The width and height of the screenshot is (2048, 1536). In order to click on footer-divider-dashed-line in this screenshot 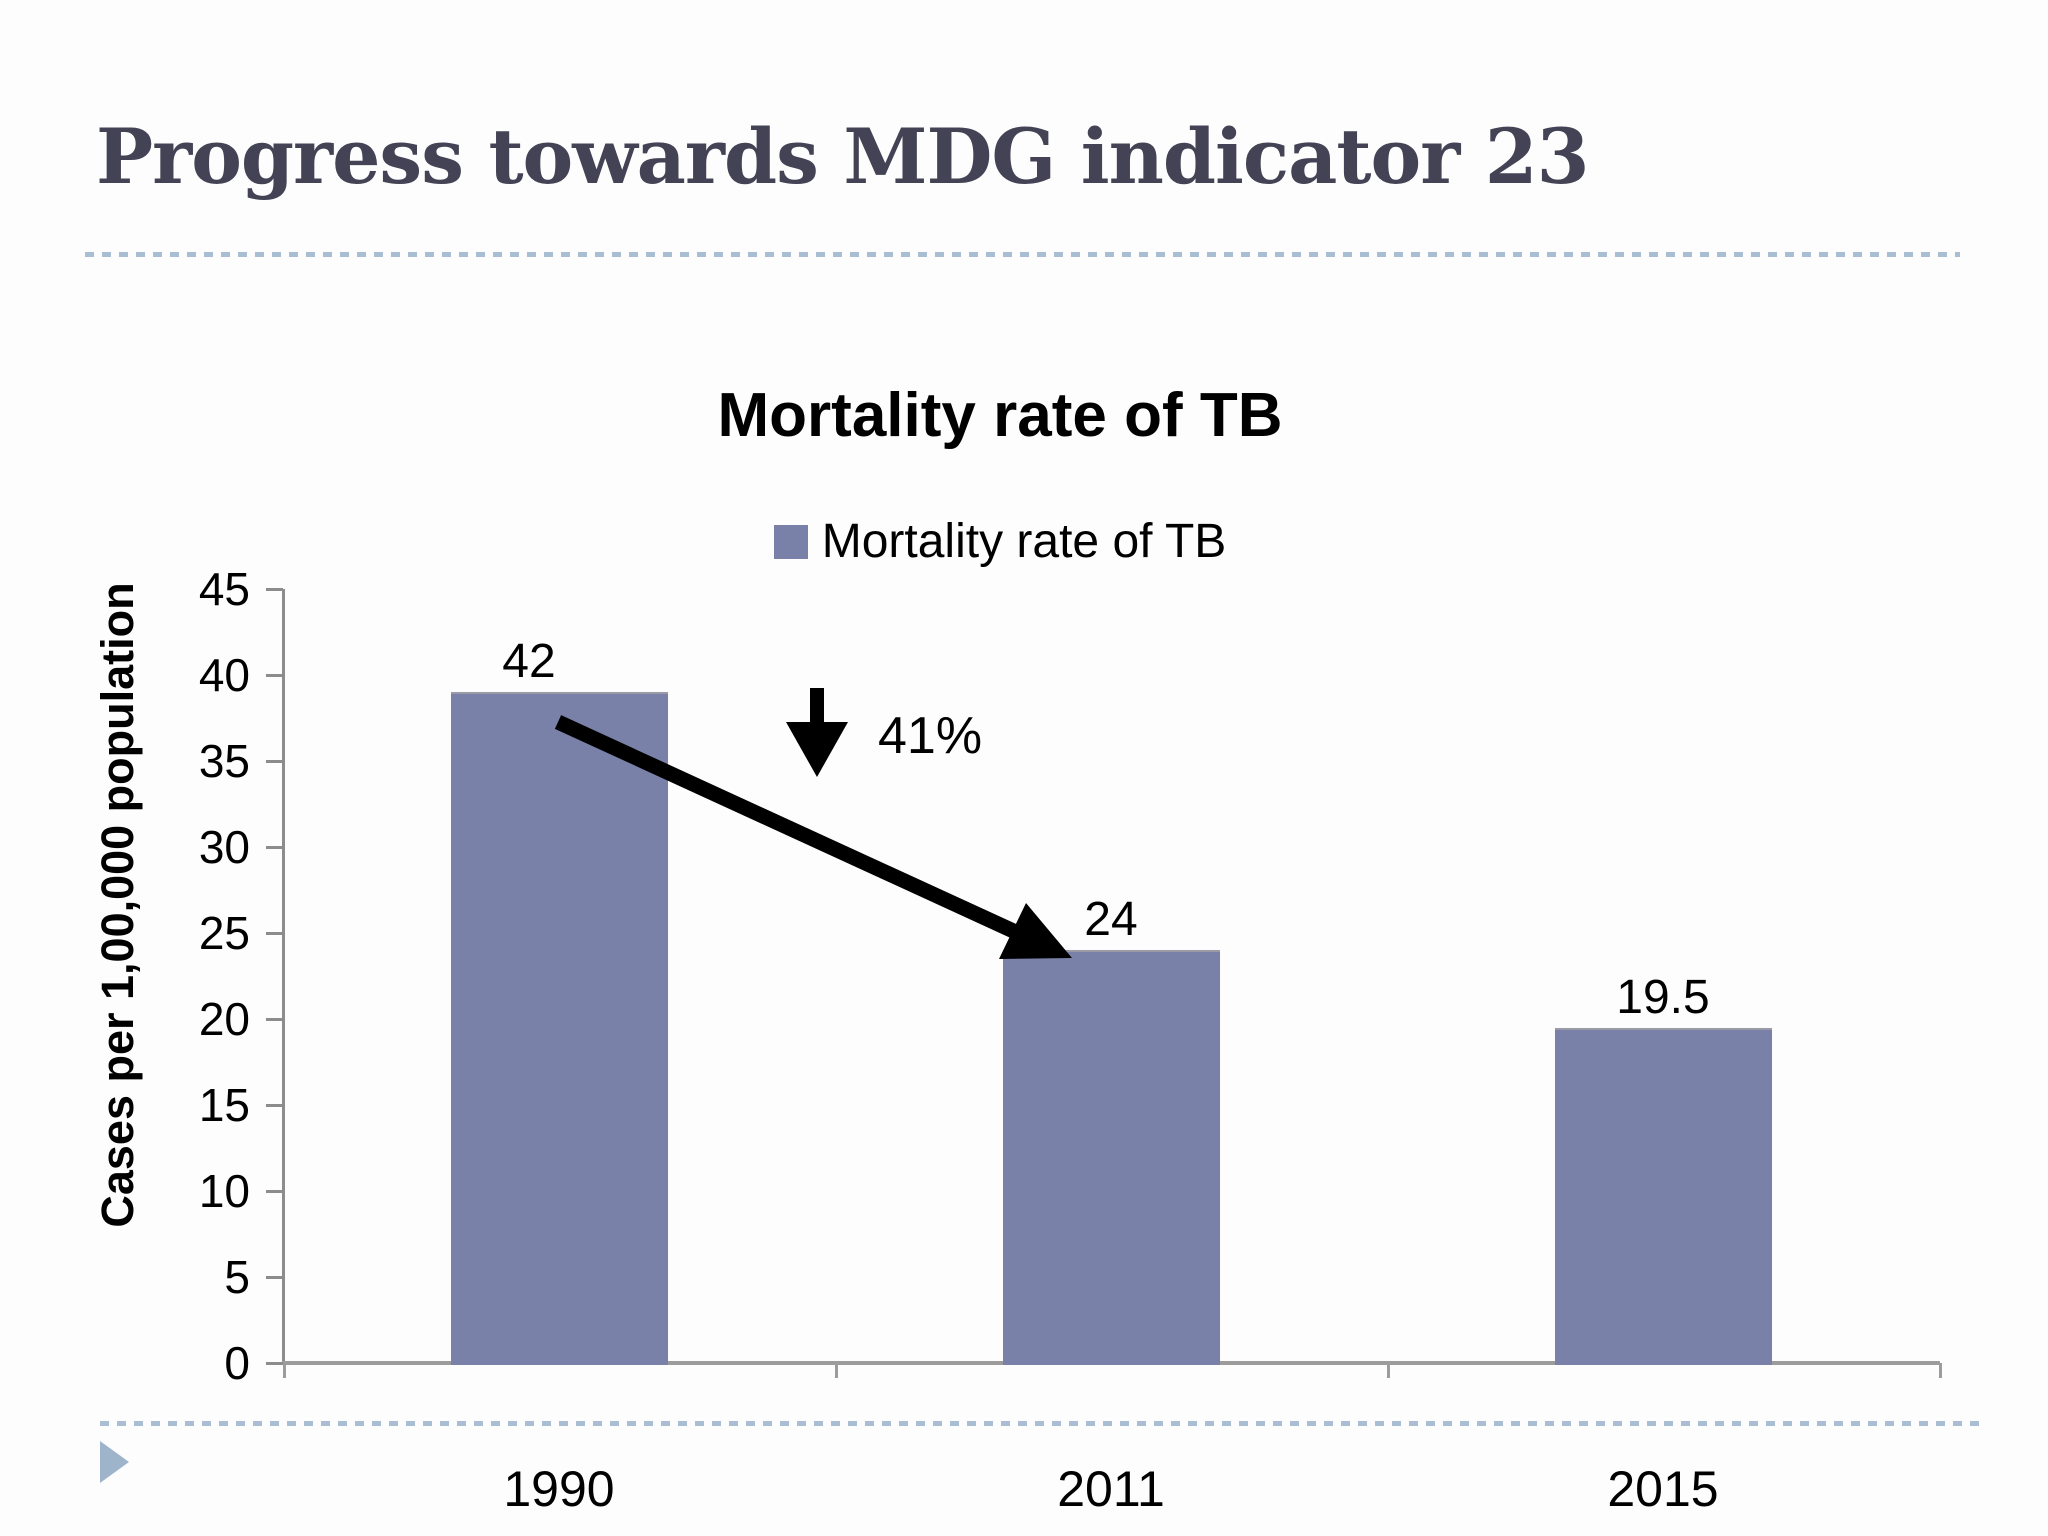, I will do `click(1040, 1423)`.